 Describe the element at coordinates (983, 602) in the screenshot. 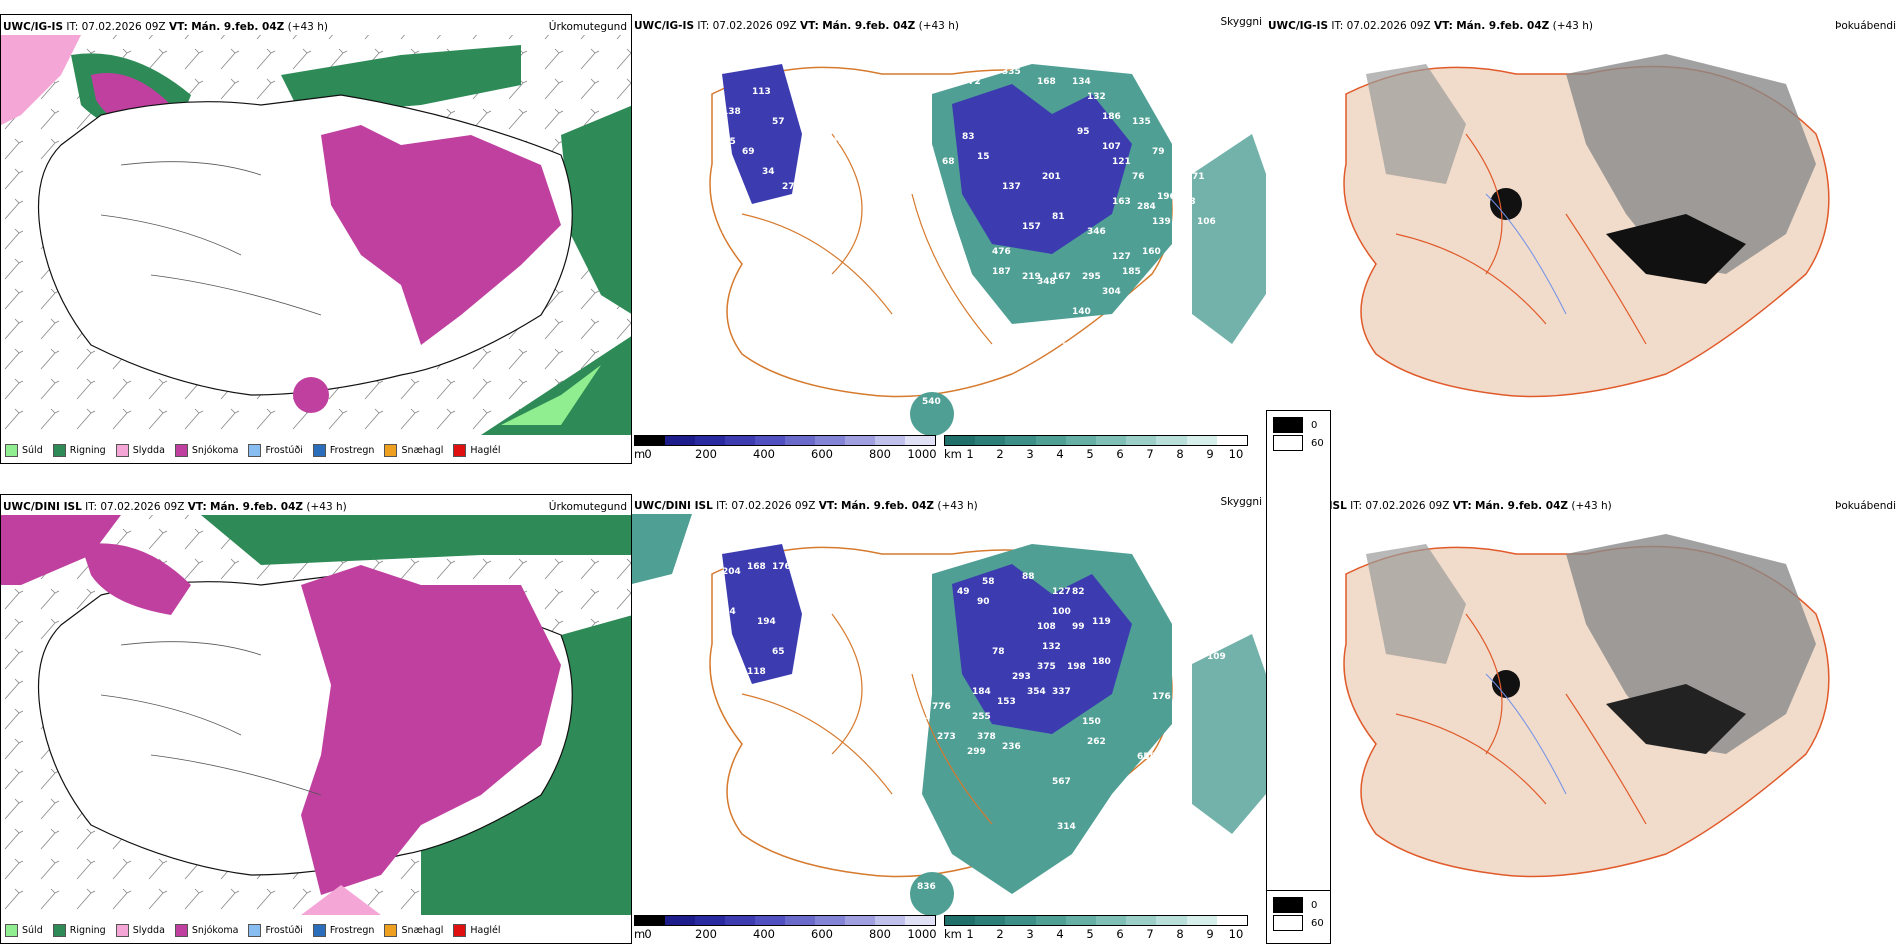

I see `snow-depth-label: 90` at that location.